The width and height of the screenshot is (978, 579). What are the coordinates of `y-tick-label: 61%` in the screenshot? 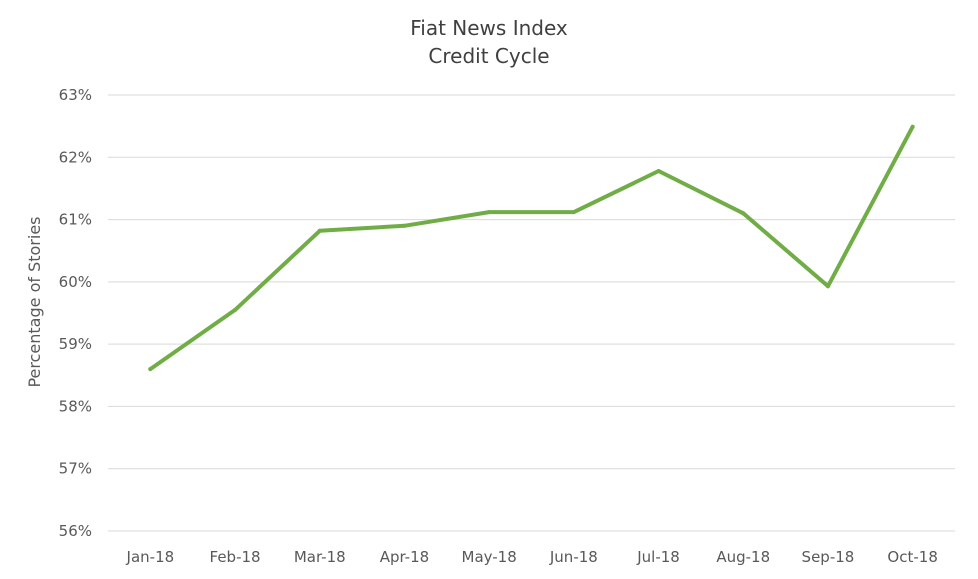 It's located at (75, 220).